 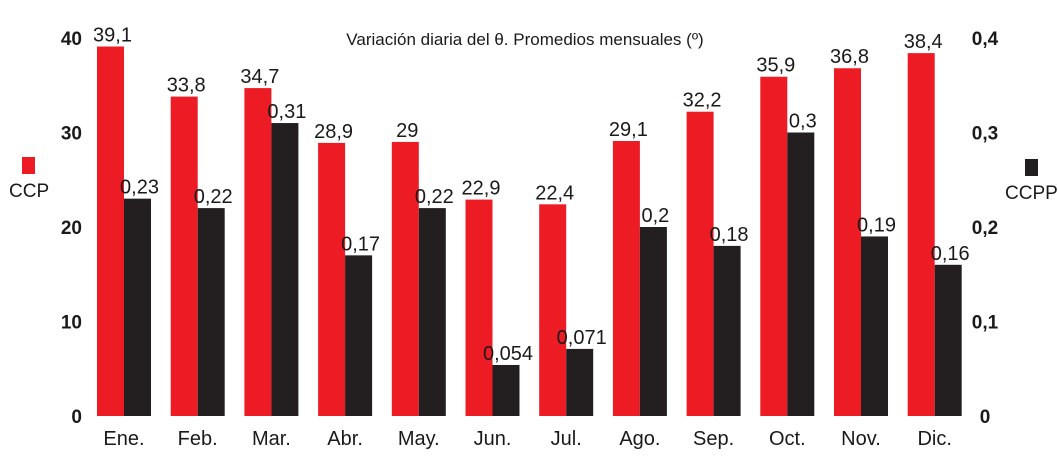 I want to click on data-label-ccpp: 0,31, so click(x=286, y=112).